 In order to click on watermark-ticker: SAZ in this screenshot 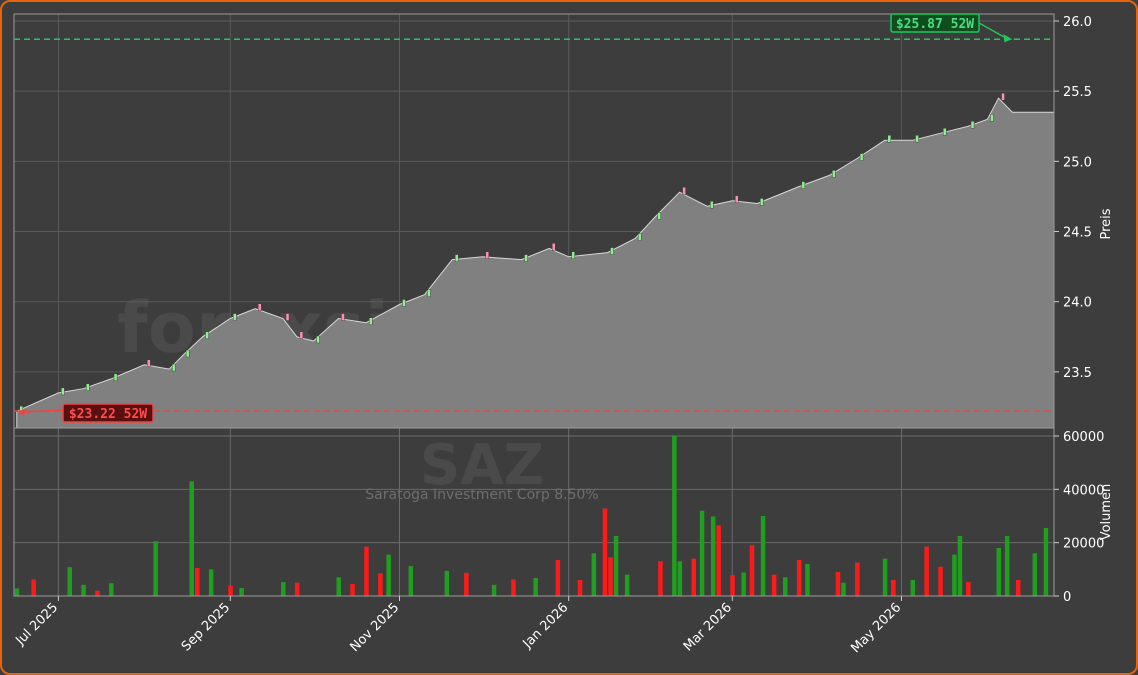, I will do `click(482, 465)`.